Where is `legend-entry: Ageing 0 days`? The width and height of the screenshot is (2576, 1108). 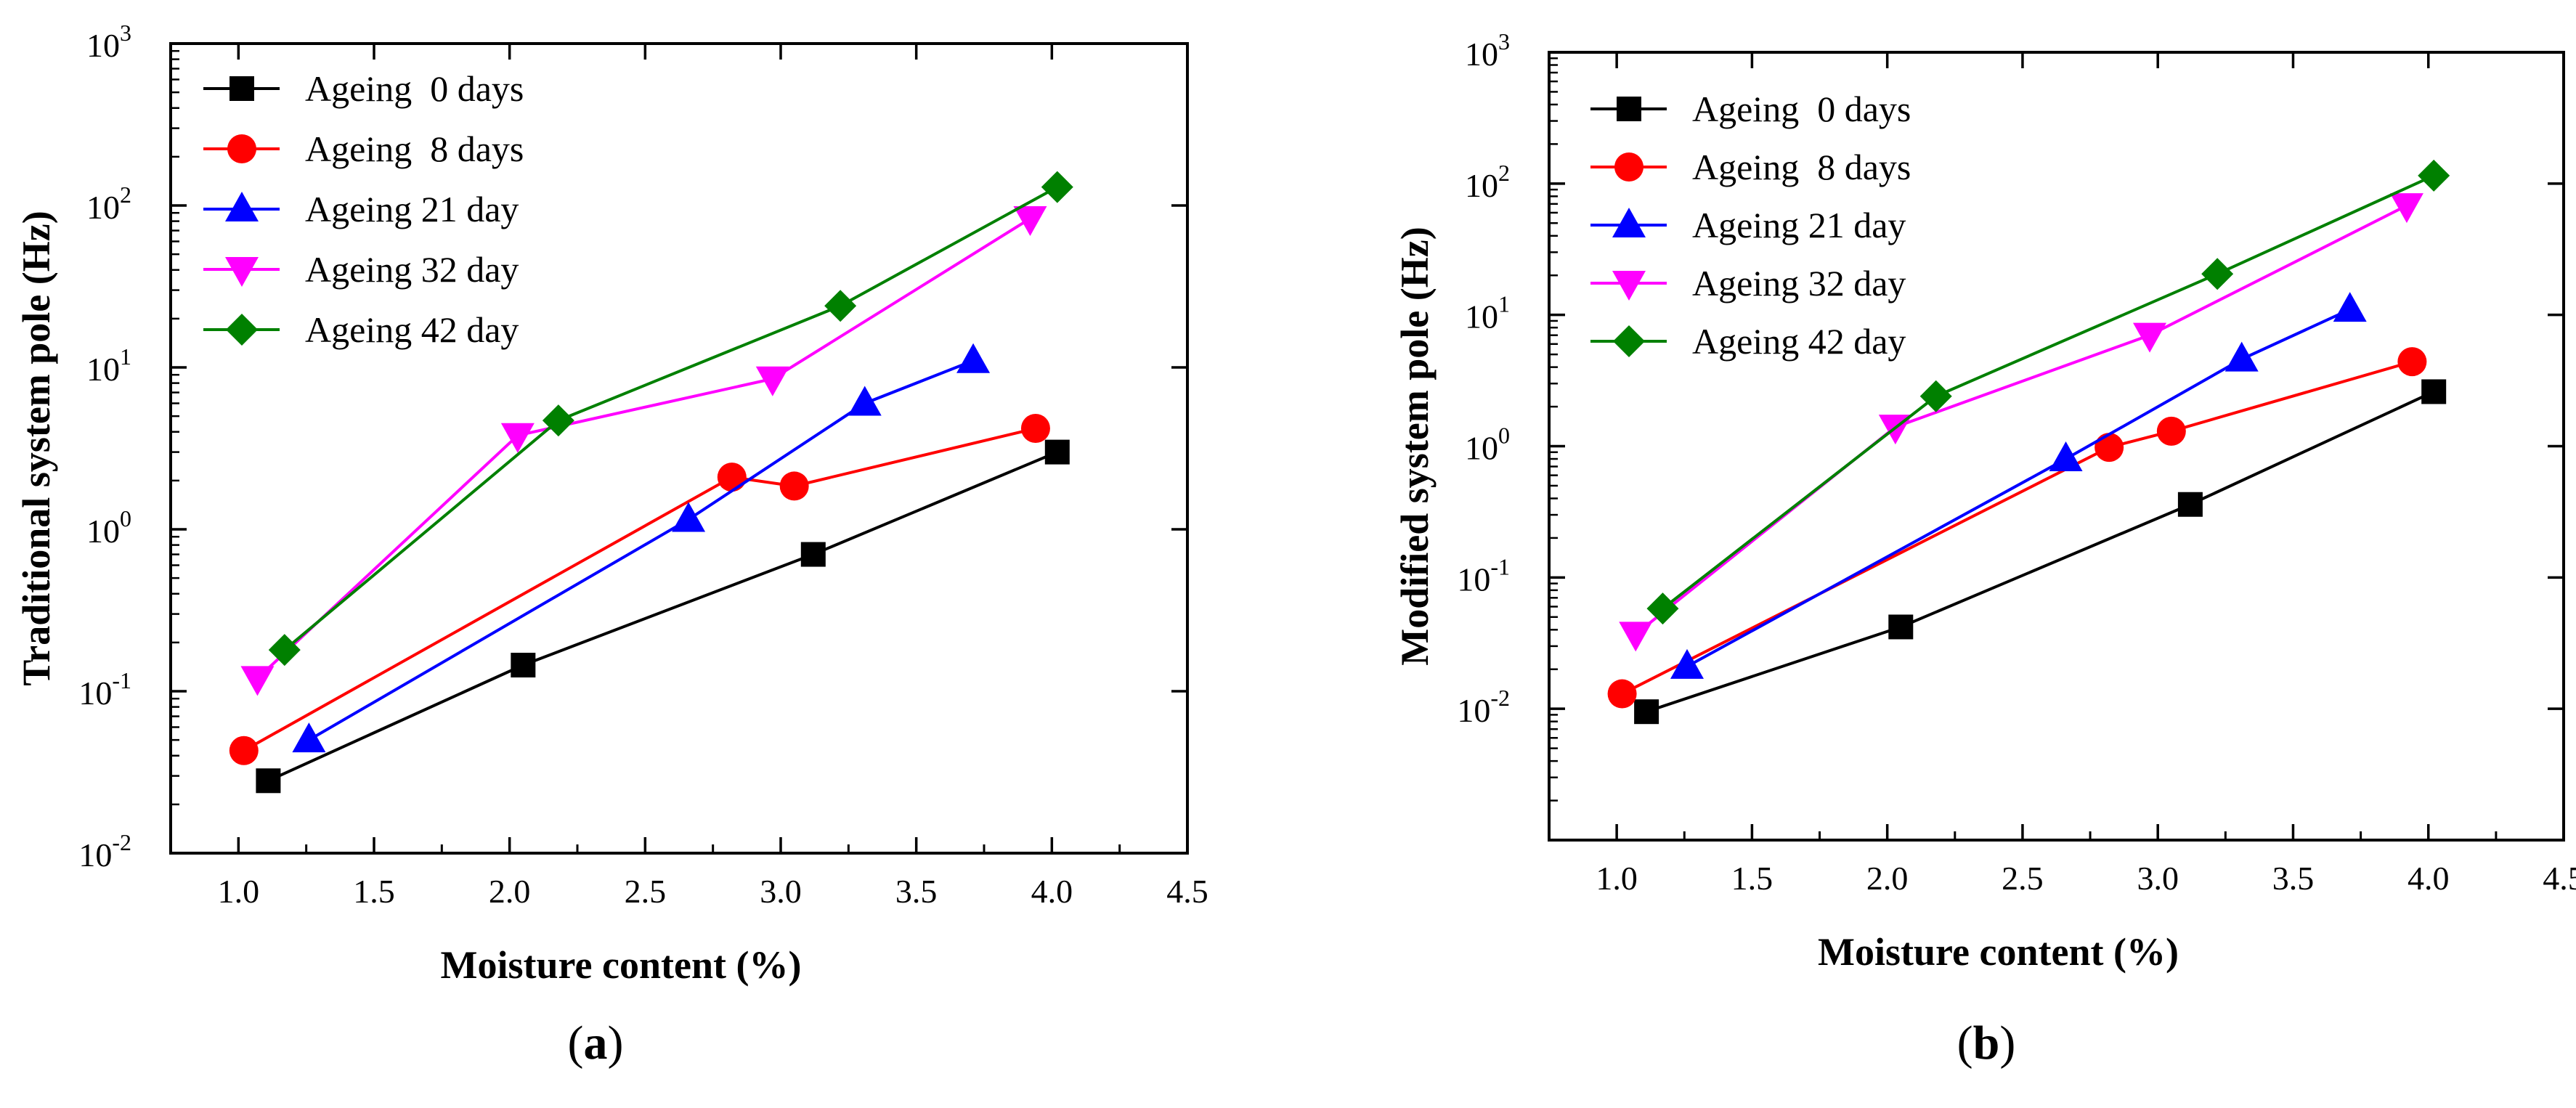
legend-entry: Ageing 0 days is located at coordinates (363, 88).